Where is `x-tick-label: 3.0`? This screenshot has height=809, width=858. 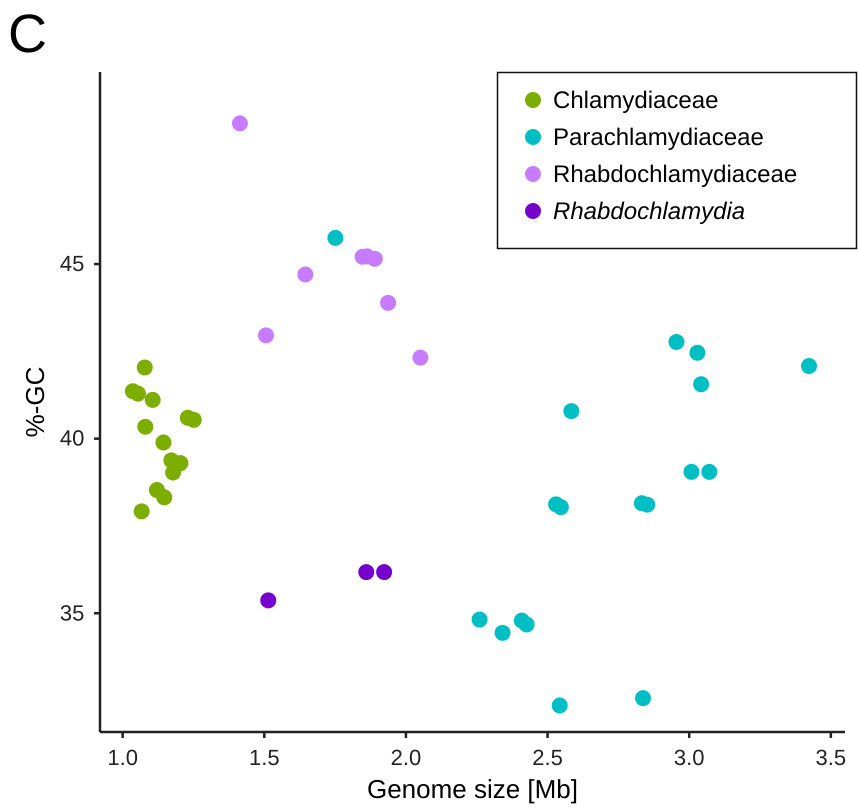
x-tick-label: 3.0 is located at coordinates (689, 757).